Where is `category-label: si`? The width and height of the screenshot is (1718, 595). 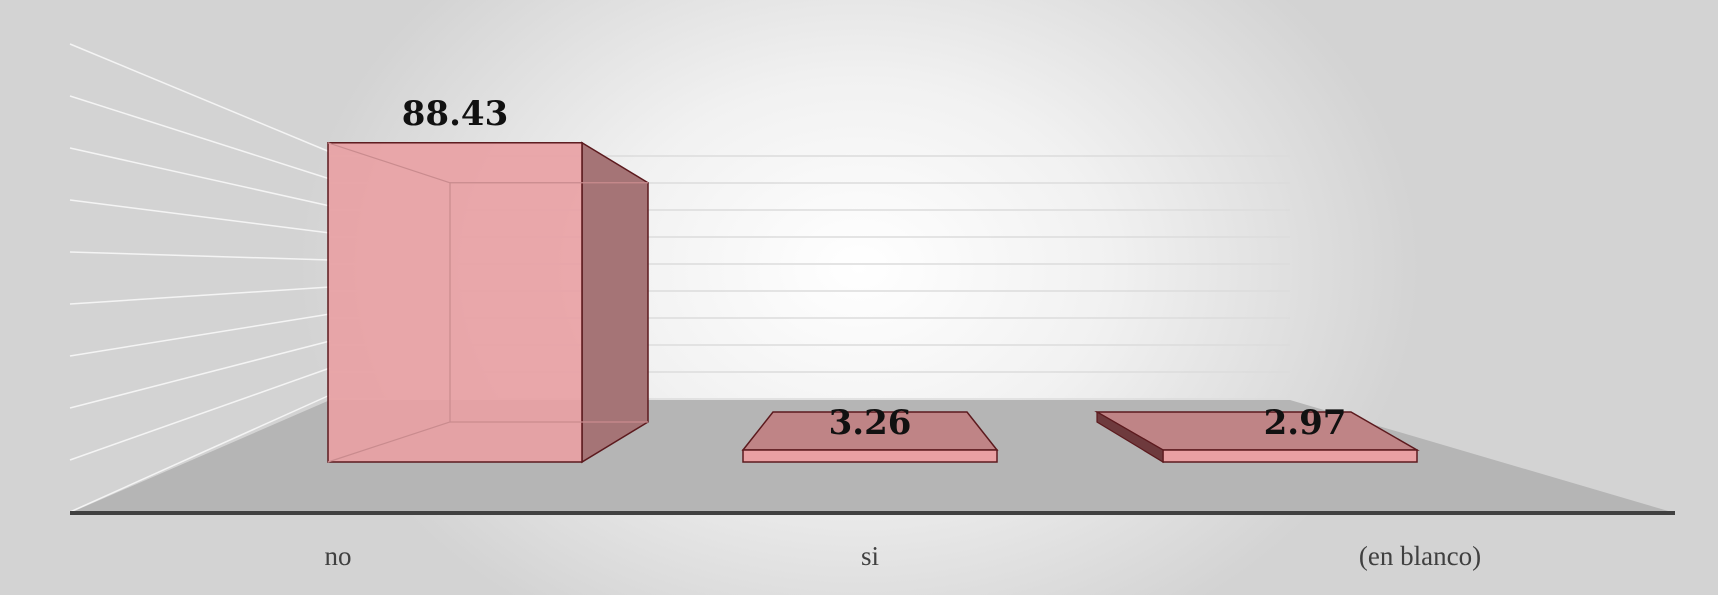
category-label: si is located at coordinates (870, 556).